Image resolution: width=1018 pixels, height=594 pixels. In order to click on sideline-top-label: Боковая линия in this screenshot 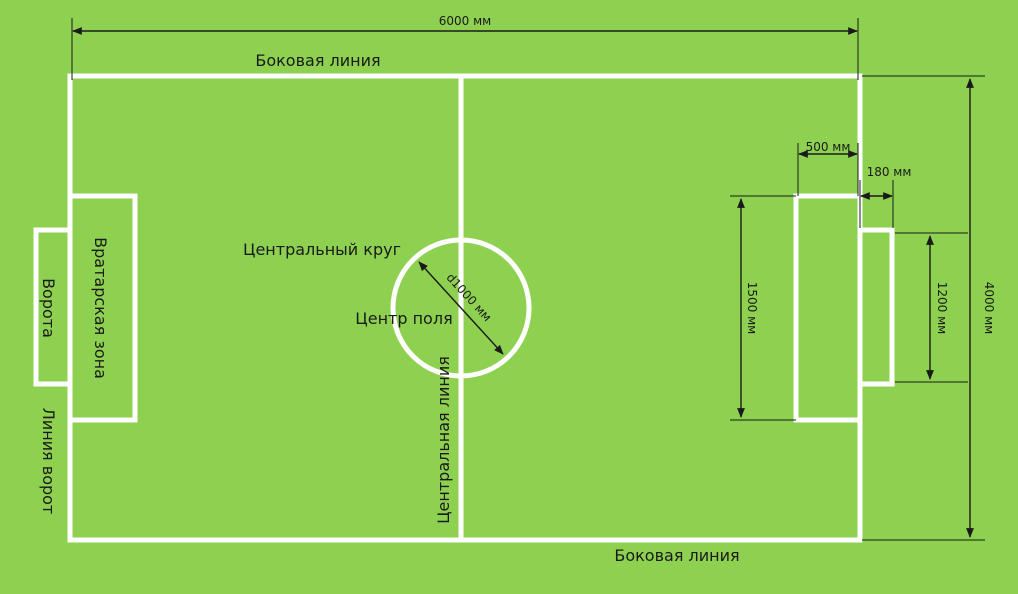, I will do `click(317, 60)`.